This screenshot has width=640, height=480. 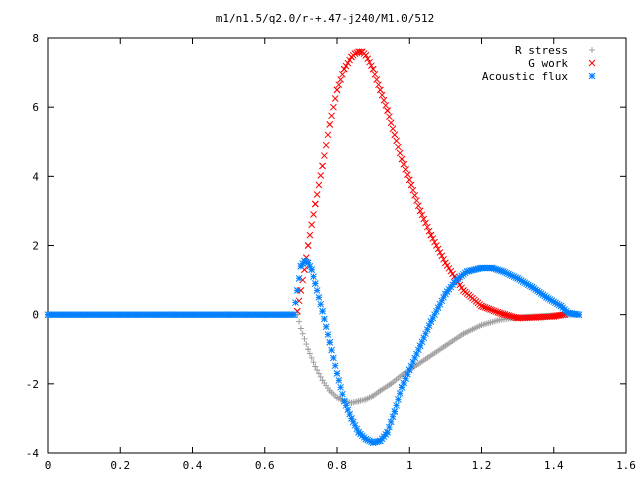 What do you see at coordinates (548, 63) in the screenshot?
I see `legend-label: G work` at bounding box center [548, 63].